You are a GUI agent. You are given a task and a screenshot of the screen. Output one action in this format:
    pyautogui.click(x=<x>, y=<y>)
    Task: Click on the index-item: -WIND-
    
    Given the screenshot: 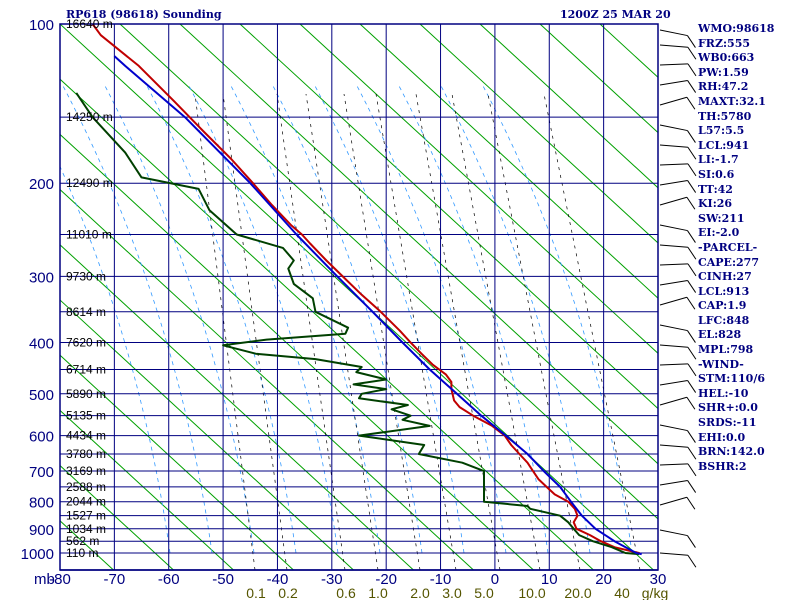 What is the action you would take?
    pyautogui.click(x=721, y=364)
    